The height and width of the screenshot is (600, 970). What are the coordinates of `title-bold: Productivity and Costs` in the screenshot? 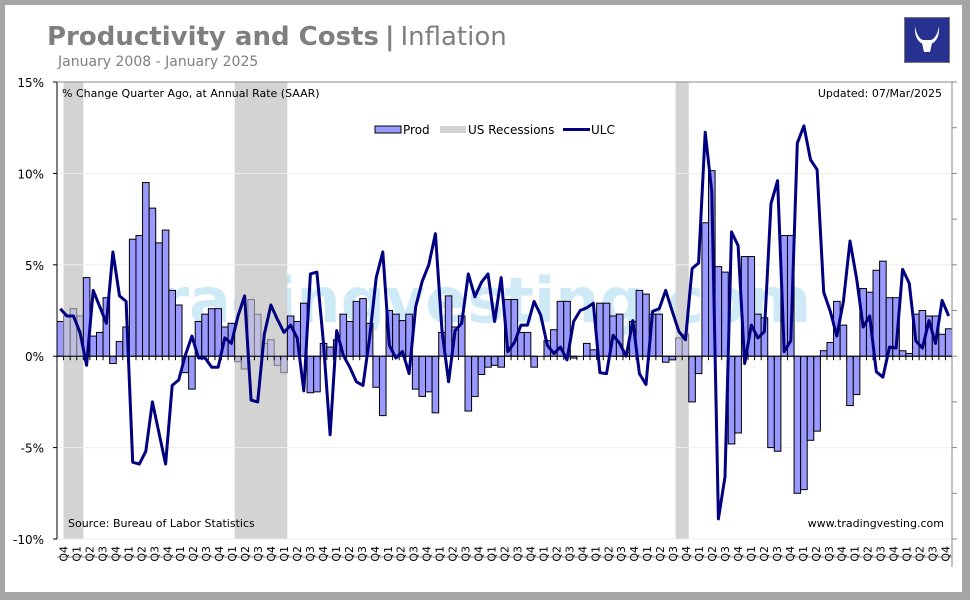 It's located at (213, 37).